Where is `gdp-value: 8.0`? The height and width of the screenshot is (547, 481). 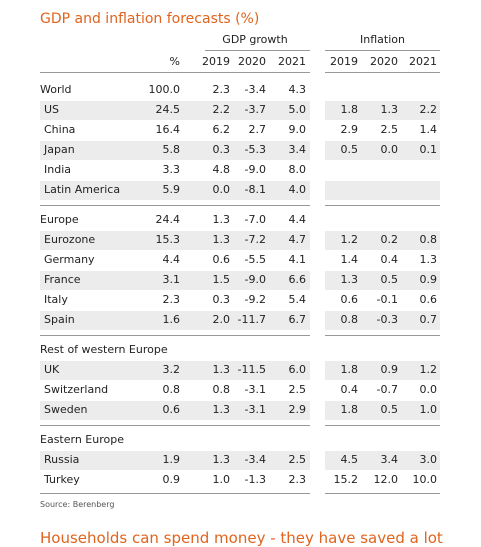
gdp-value: 8.0 is located at coordinates (297, 169).